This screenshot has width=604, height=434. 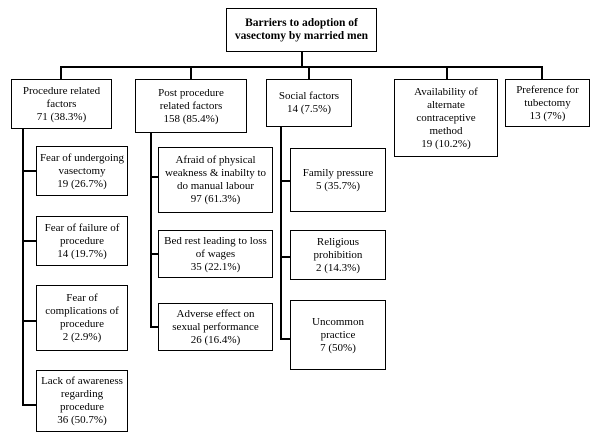 What do you see at coordinates (82, 337) in the screenshot?
I see `child-value: 2 (2.9%)` at bounding box center [82, 337].